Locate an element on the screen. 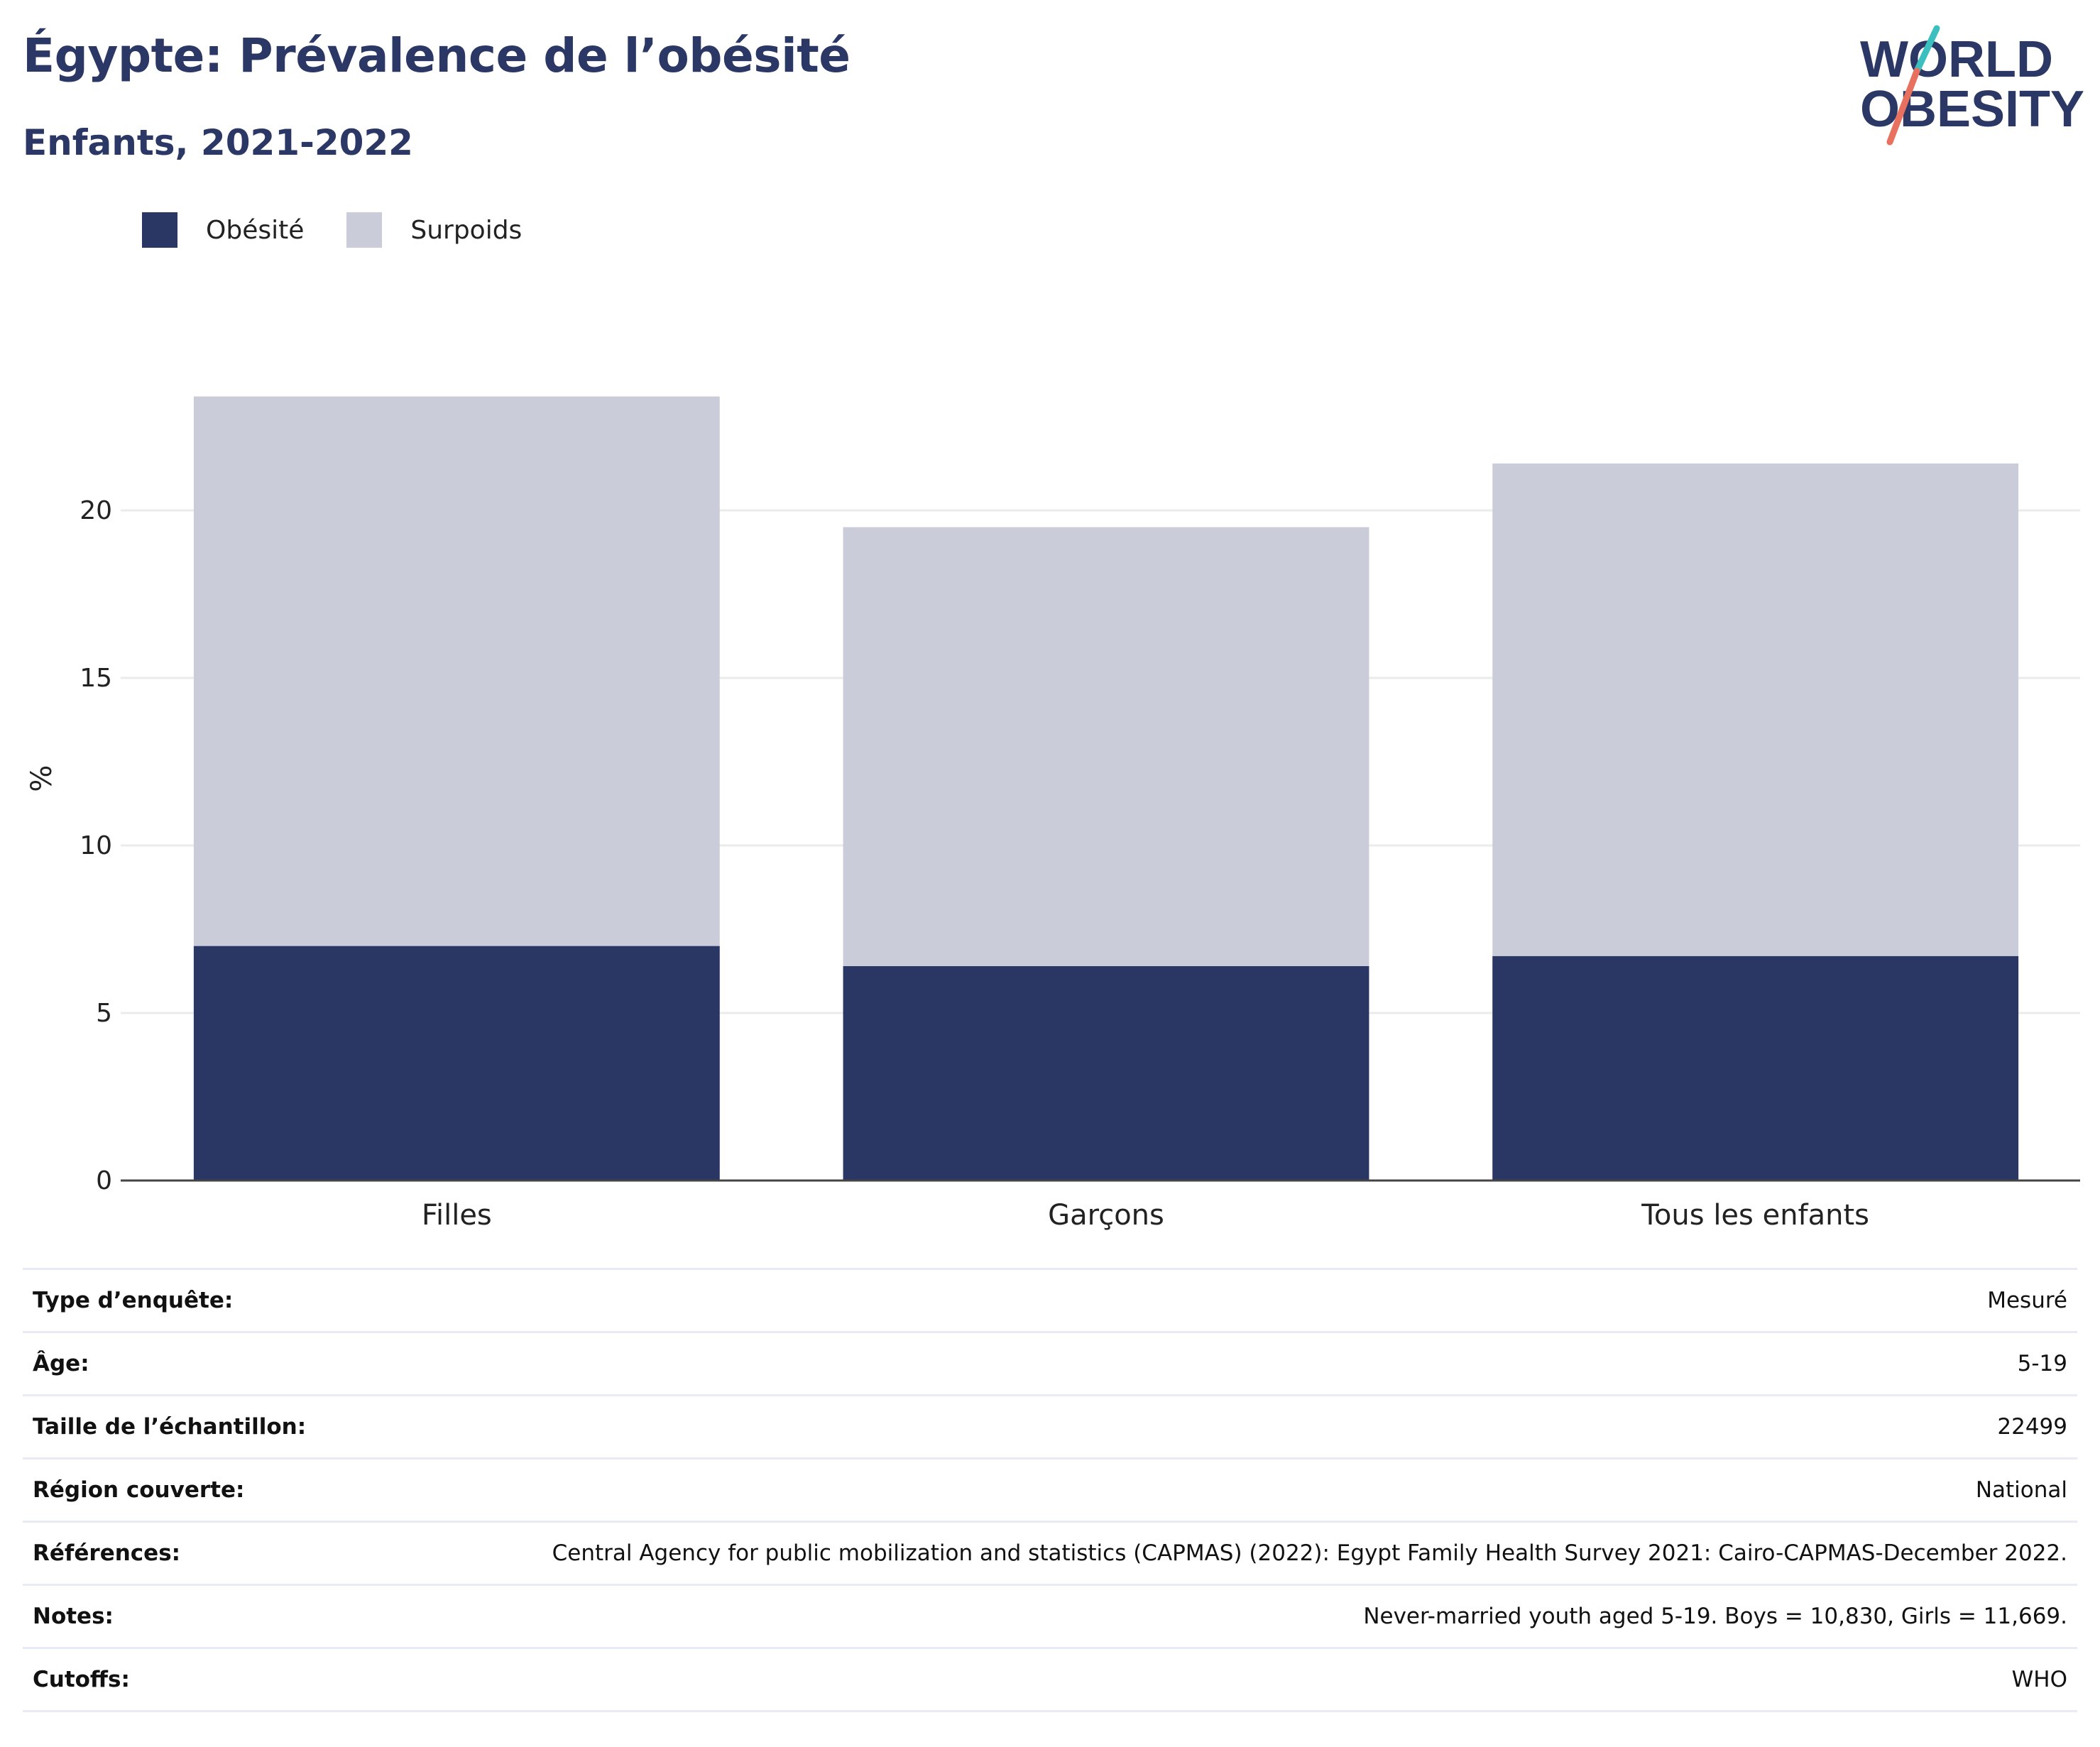 The width and height of the screenshot is (2100, 1747). y-tick-label: 20 is located at coordinates (96, 510).